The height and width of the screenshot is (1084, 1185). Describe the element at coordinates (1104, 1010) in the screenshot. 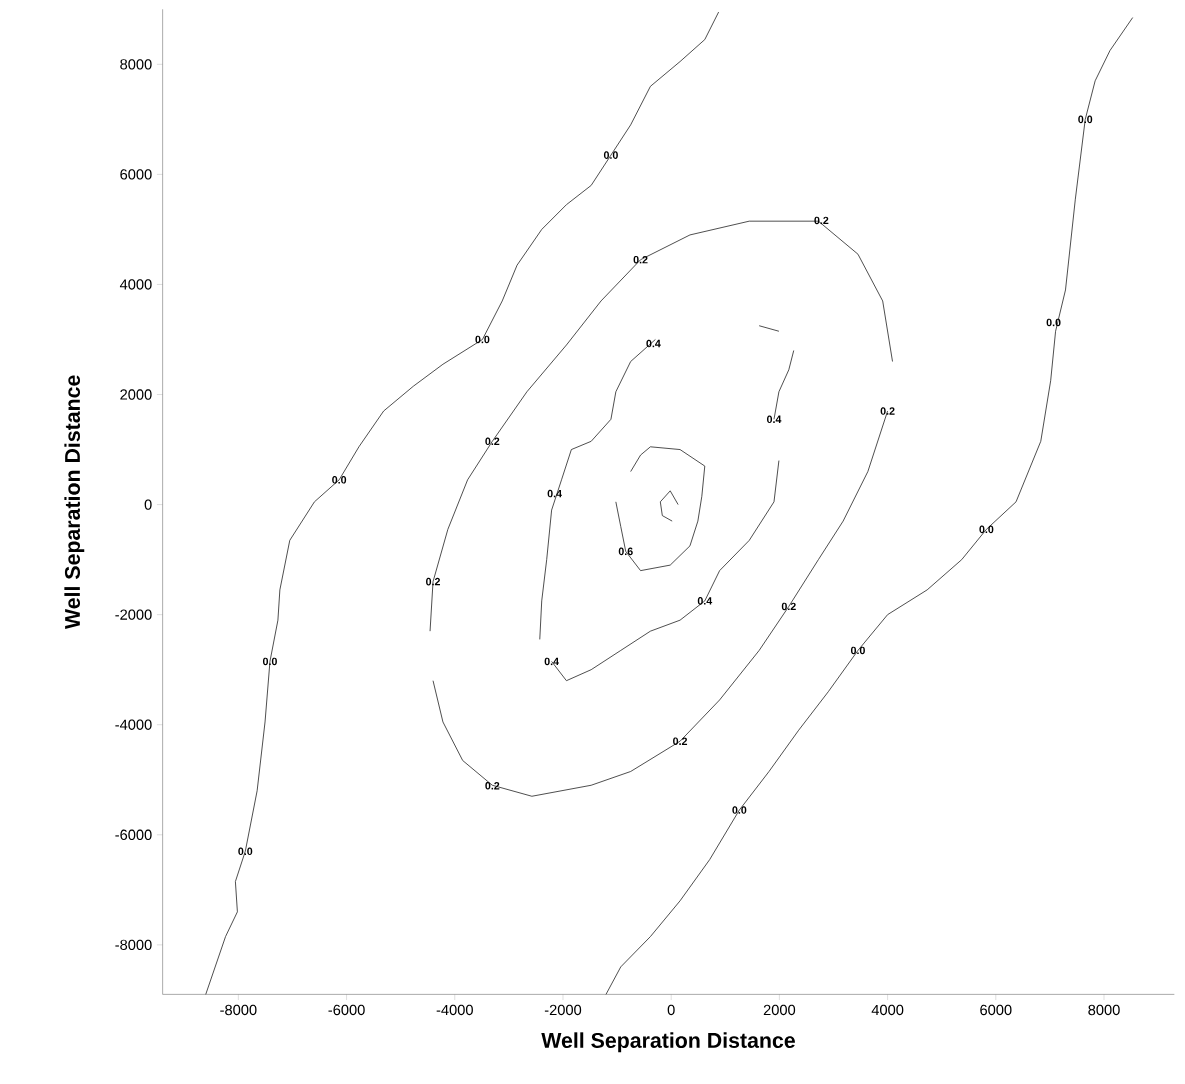

I see `x-tick-label: 8000` at that location.